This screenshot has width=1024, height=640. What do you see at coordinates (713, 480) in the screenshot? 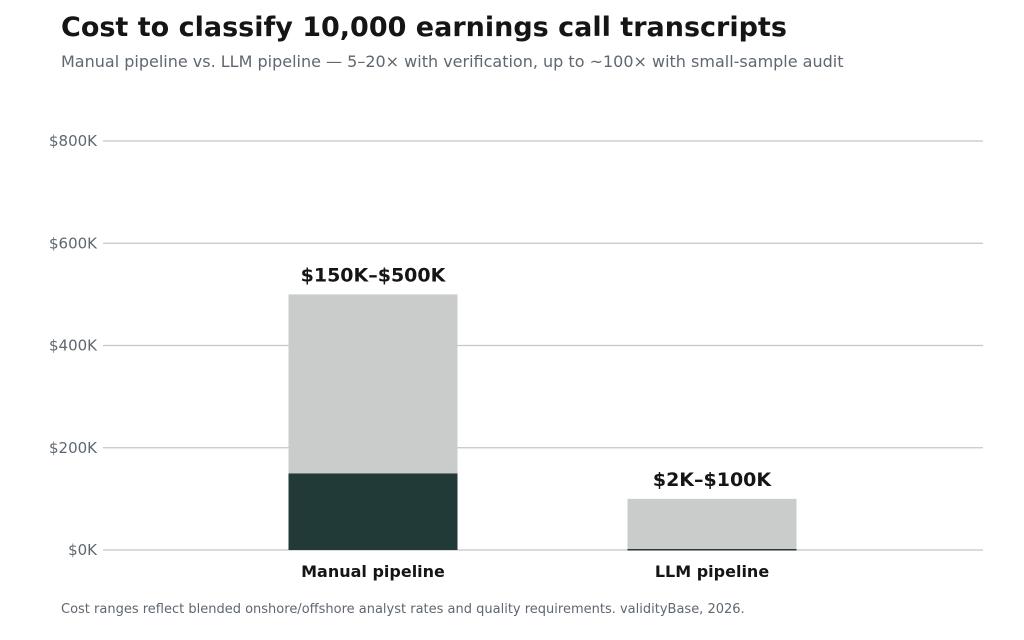
I see `data-label: $2K–$100K` at bounding box center [713, 480].